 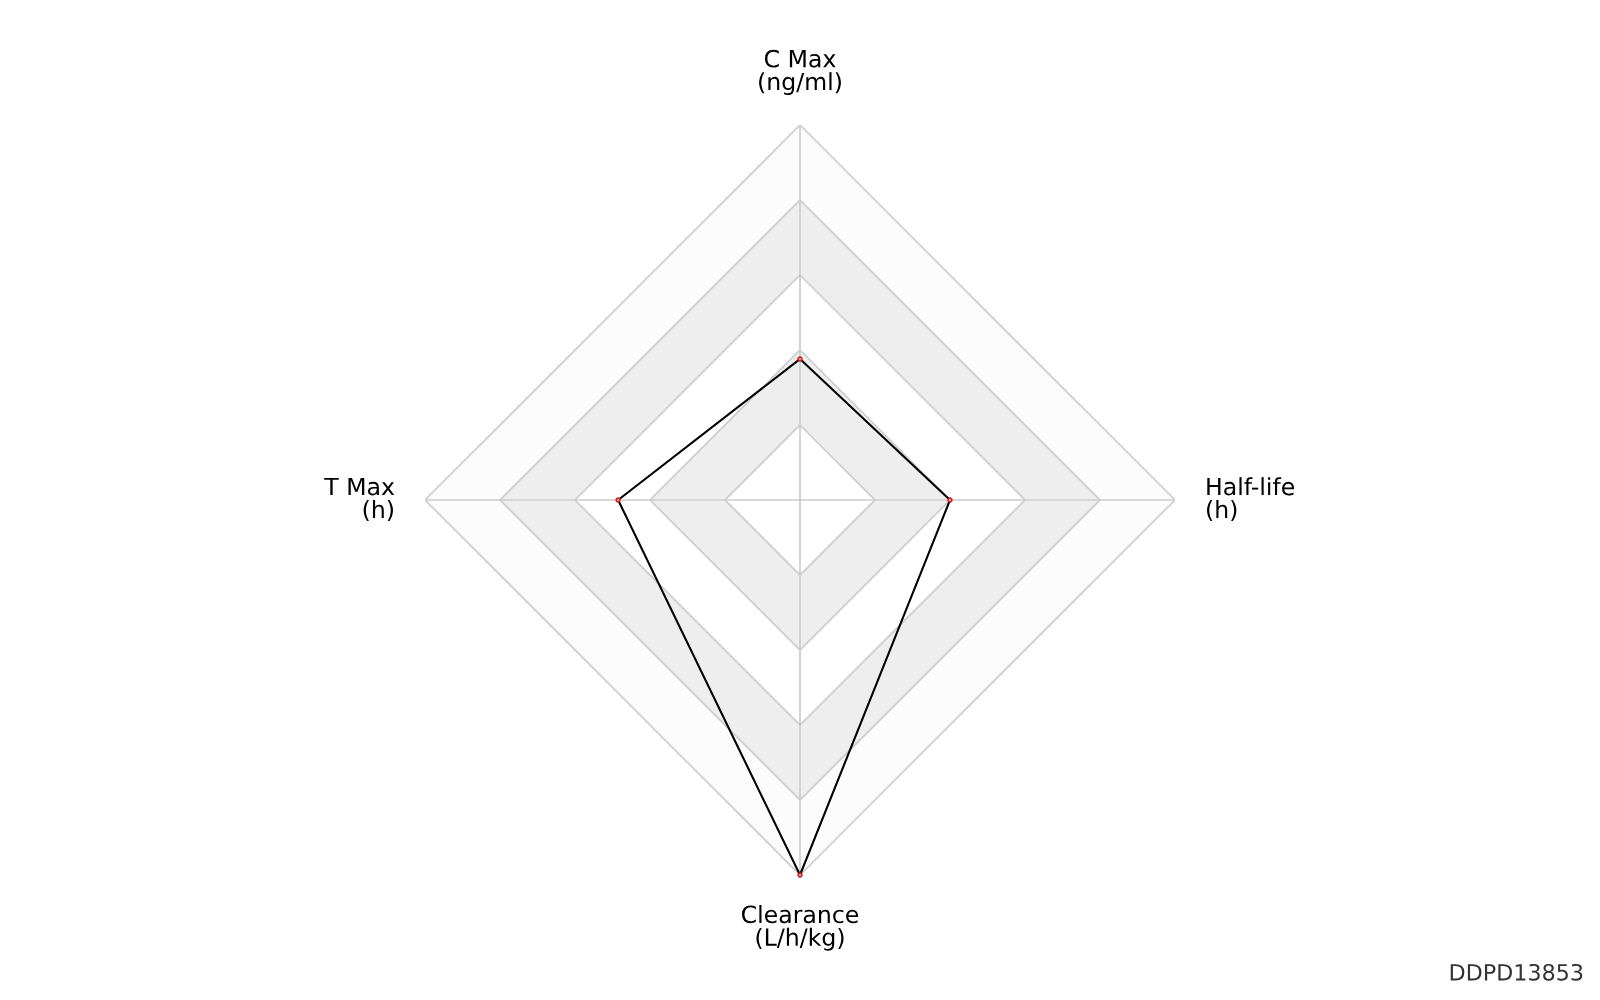 I want to click on spoke-label: T Max (h), so click(x=359, y=499).